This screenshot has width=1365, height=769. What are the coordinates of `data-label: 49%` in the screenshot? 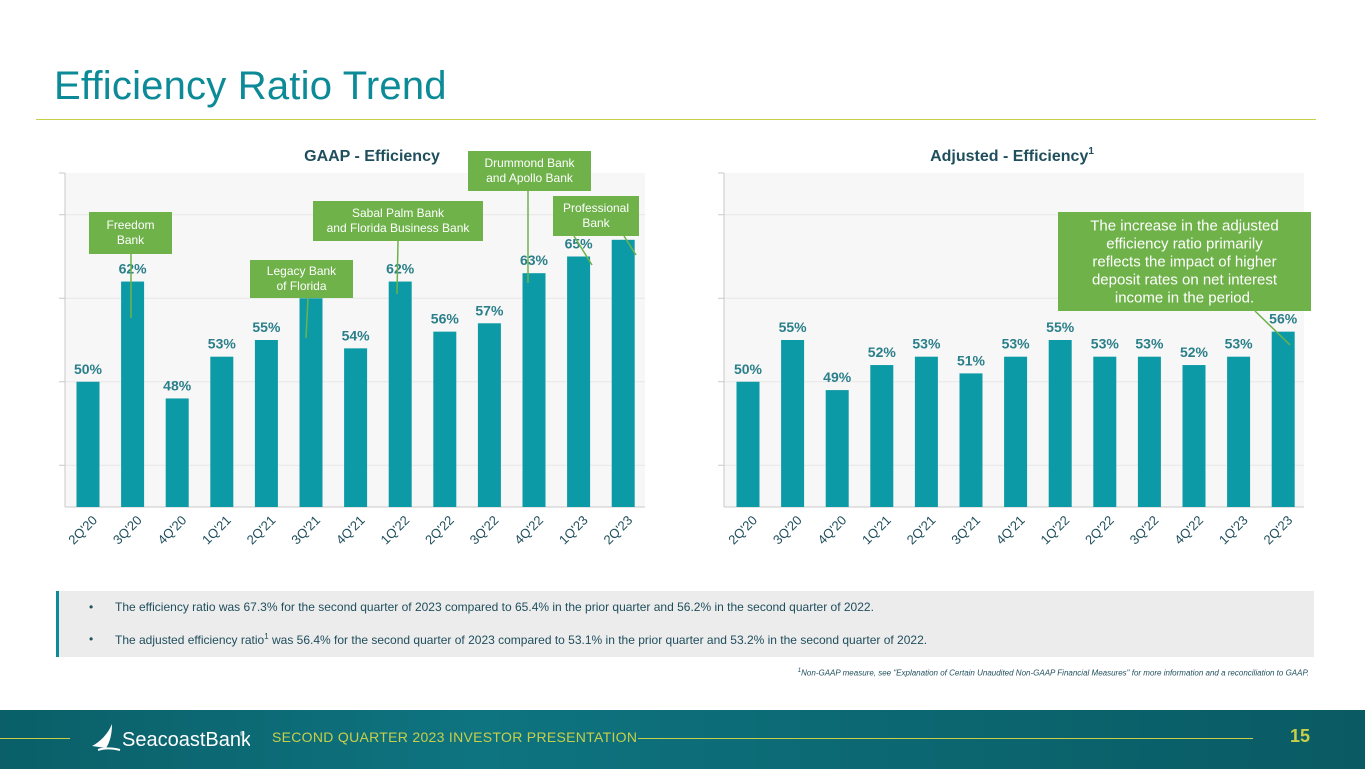 It's located at (837, 377).